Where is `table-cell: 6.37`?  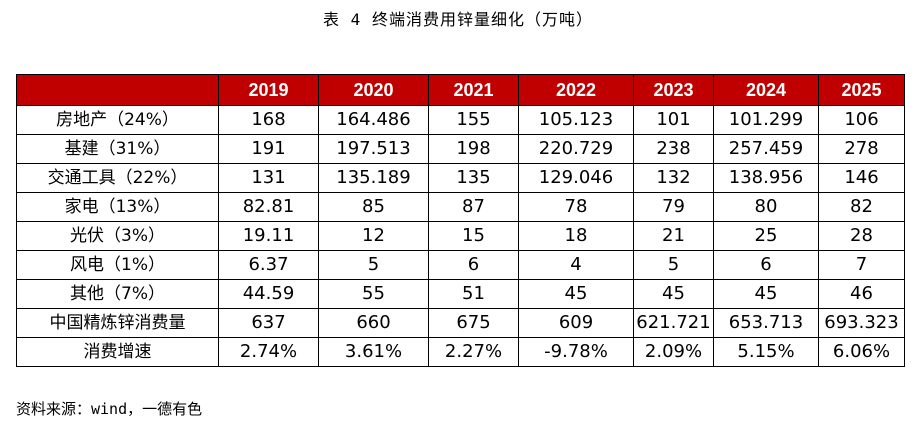
table-cell: 6.37 is located at coordinates (268, 265).